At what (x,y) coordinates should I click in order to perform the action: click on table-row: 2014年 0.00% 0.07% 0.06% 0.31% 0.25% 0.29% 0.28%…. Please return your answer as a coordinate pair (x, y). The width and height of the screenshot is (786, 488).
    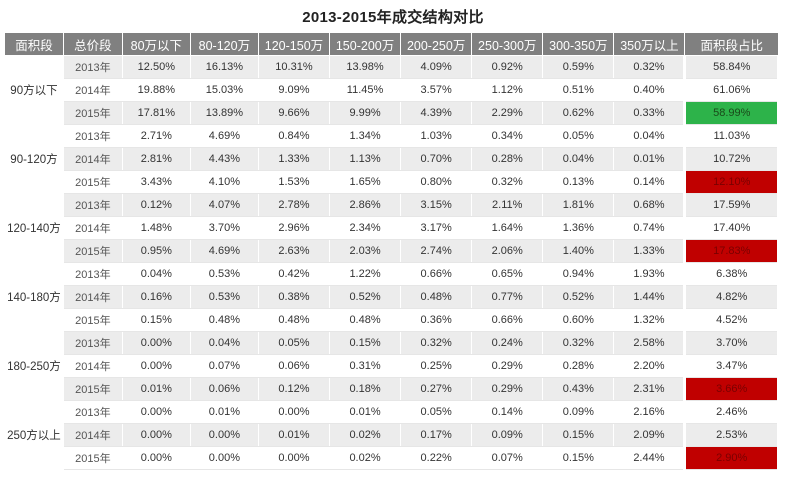
    Looking at the image, I should click on (392, 366).